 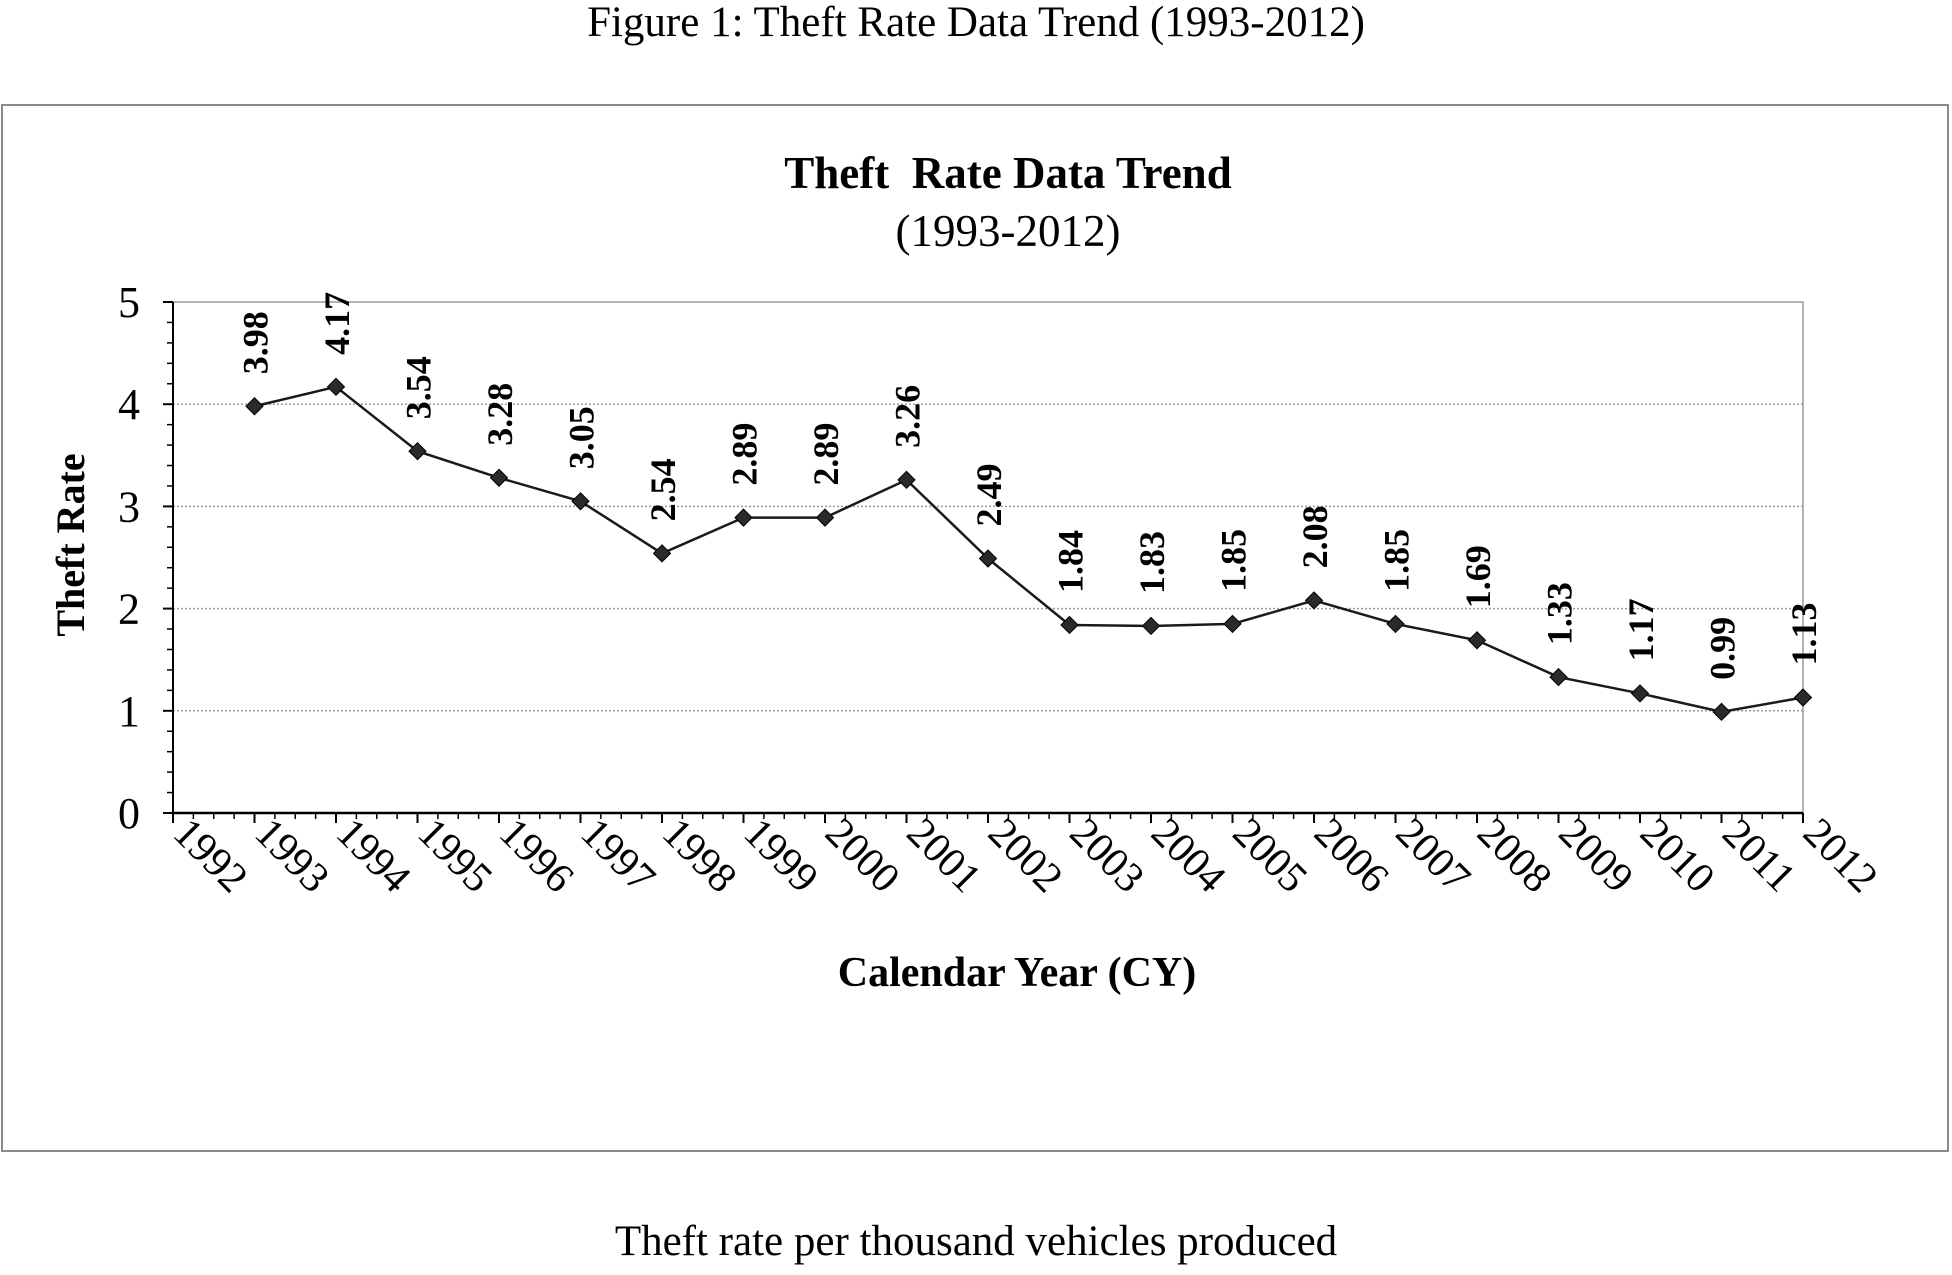 What do you see at coordinates (256, 342) in the screenshot?
I see `data-label: 3.98` at bounding box center [256, 342].